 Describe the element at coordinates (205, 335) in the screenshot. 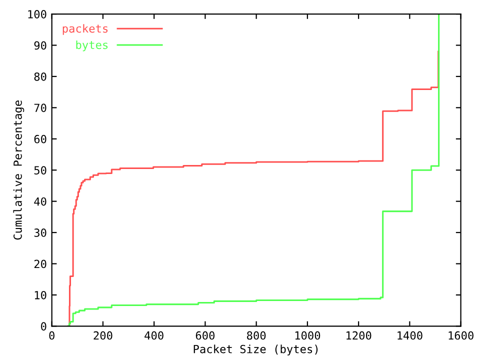

I see `x-tick-label: 600` at that location.